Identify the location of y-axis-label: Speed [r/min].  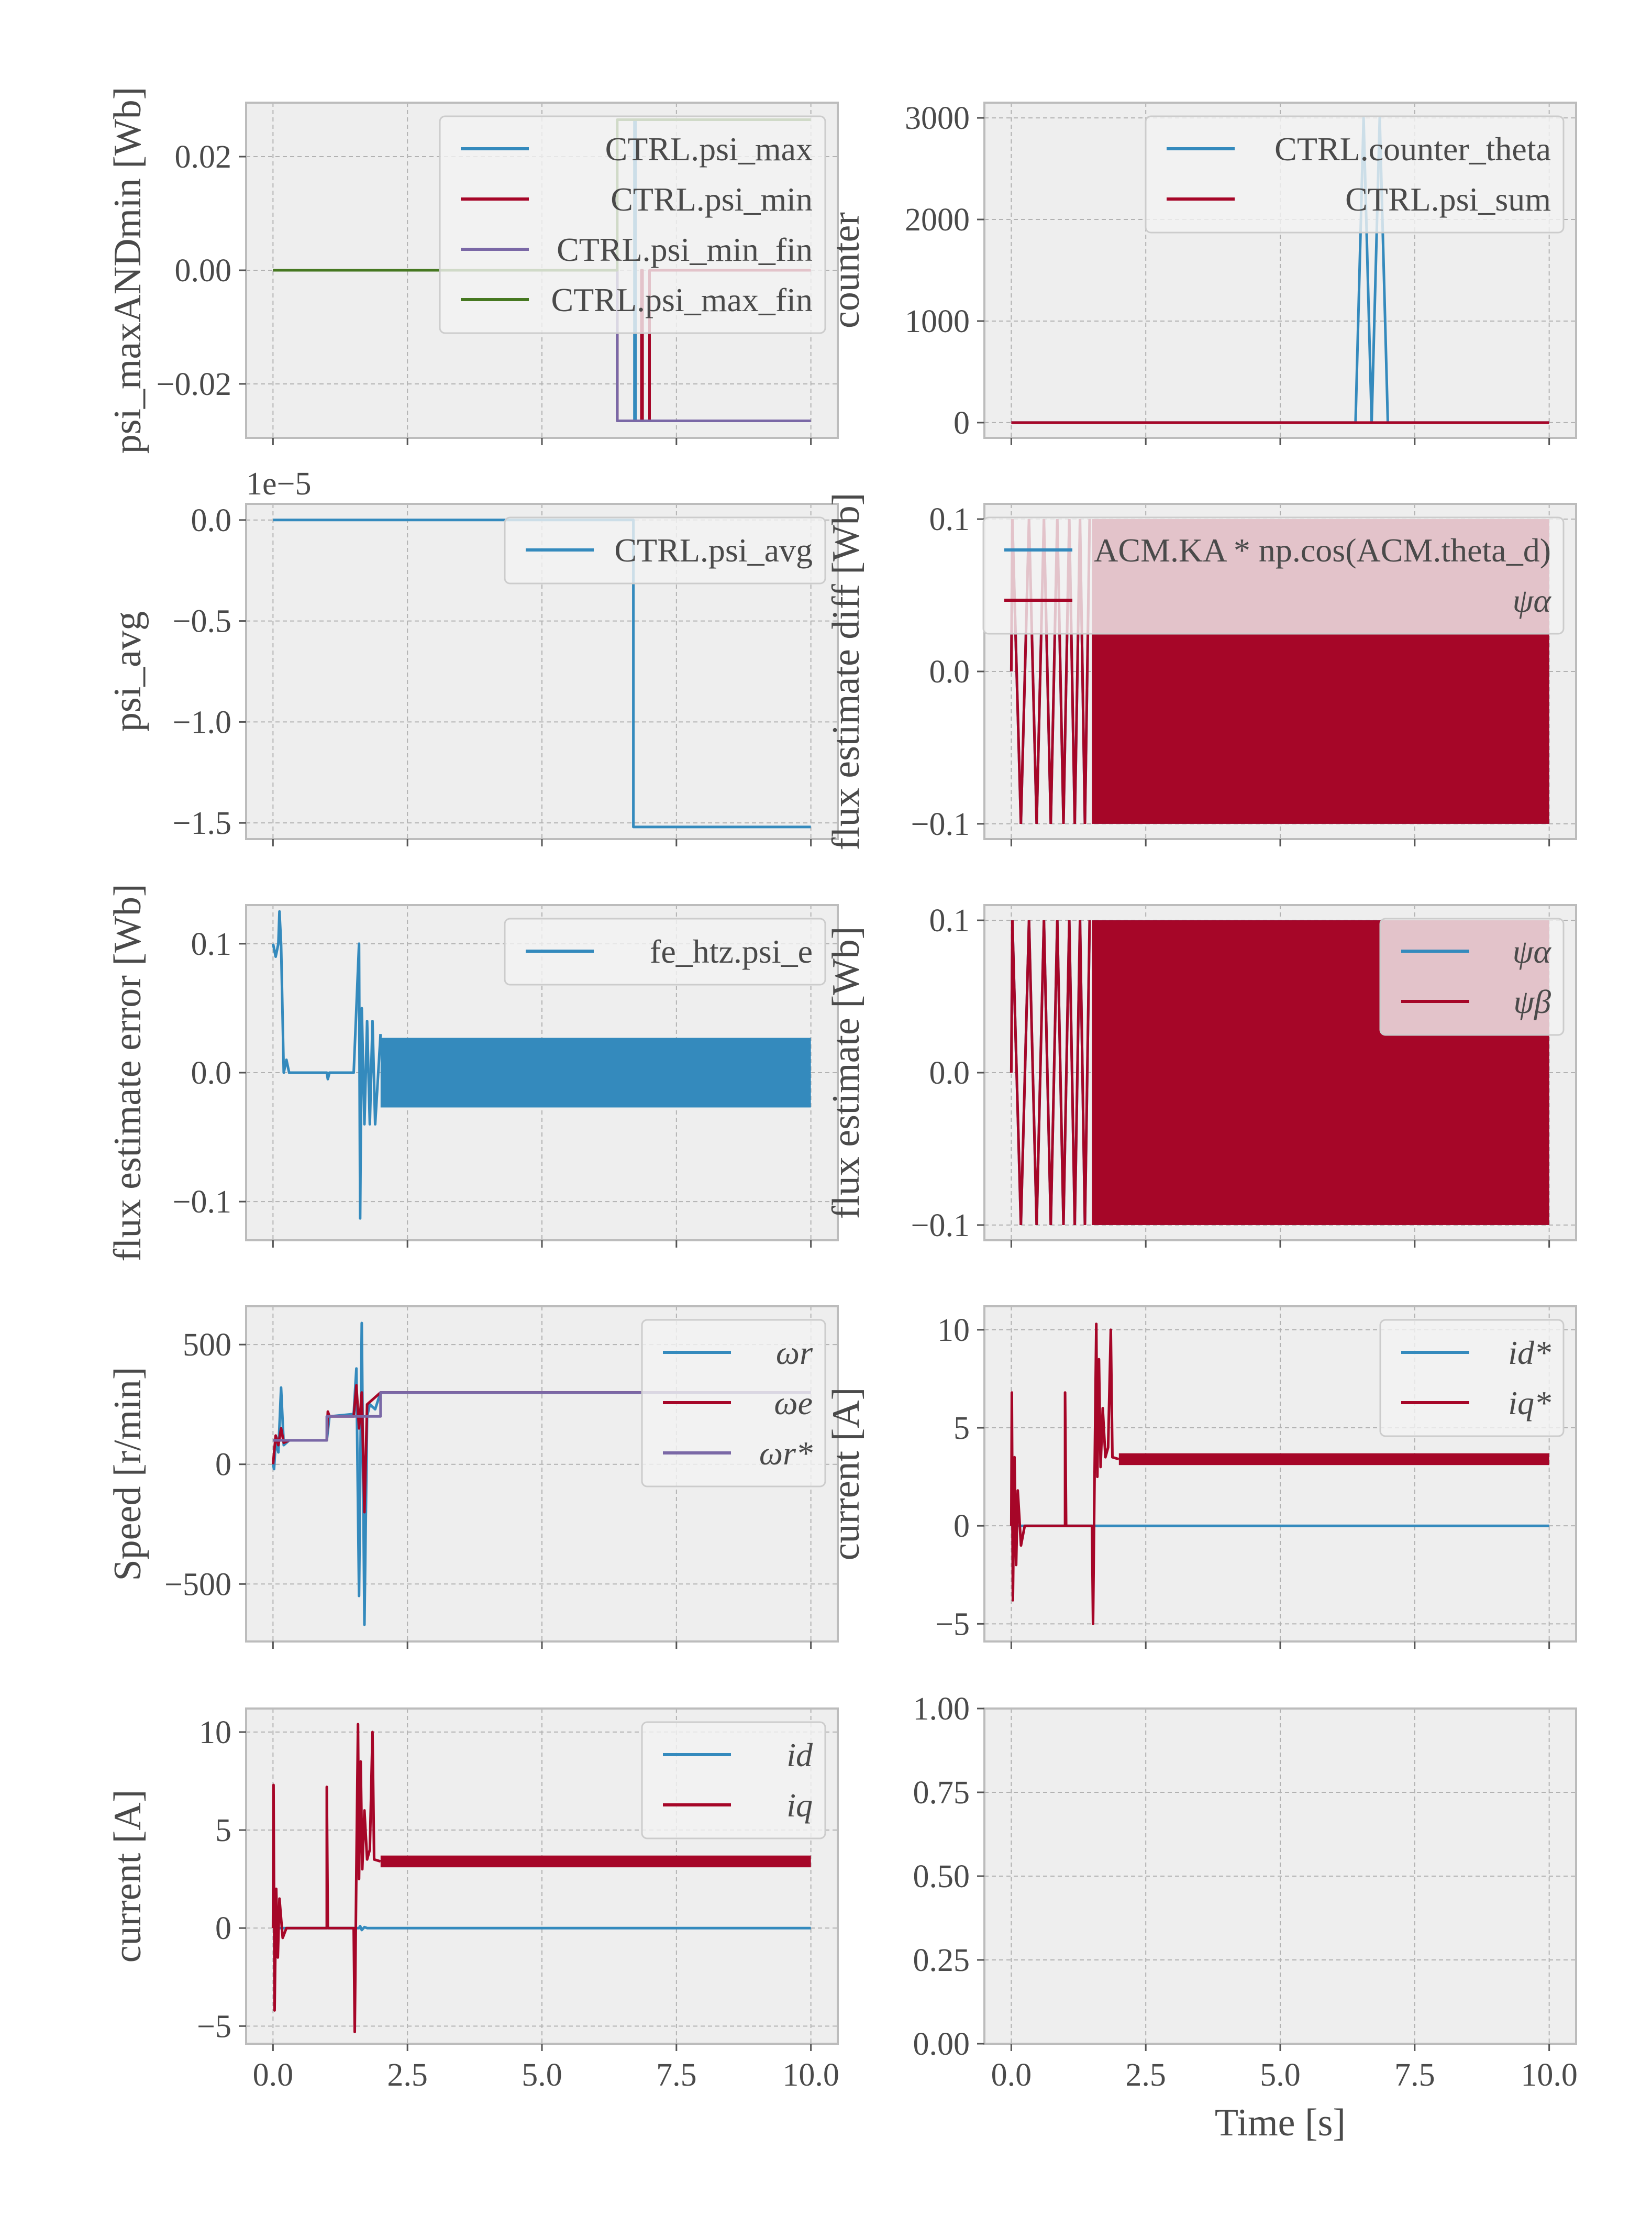
(127, 1474).